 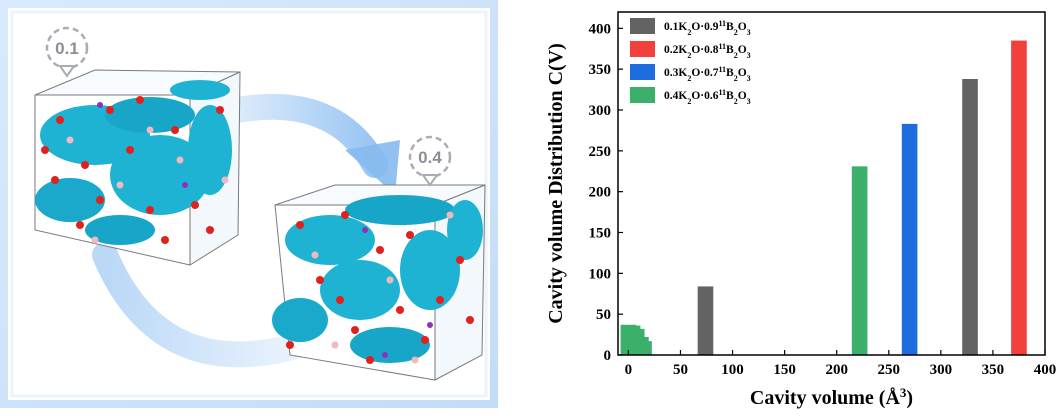 What do you see at coordinates (67, 48) in the screenshot?
I see `badge-a-label: 0.1` at bounding box center [67, 48].